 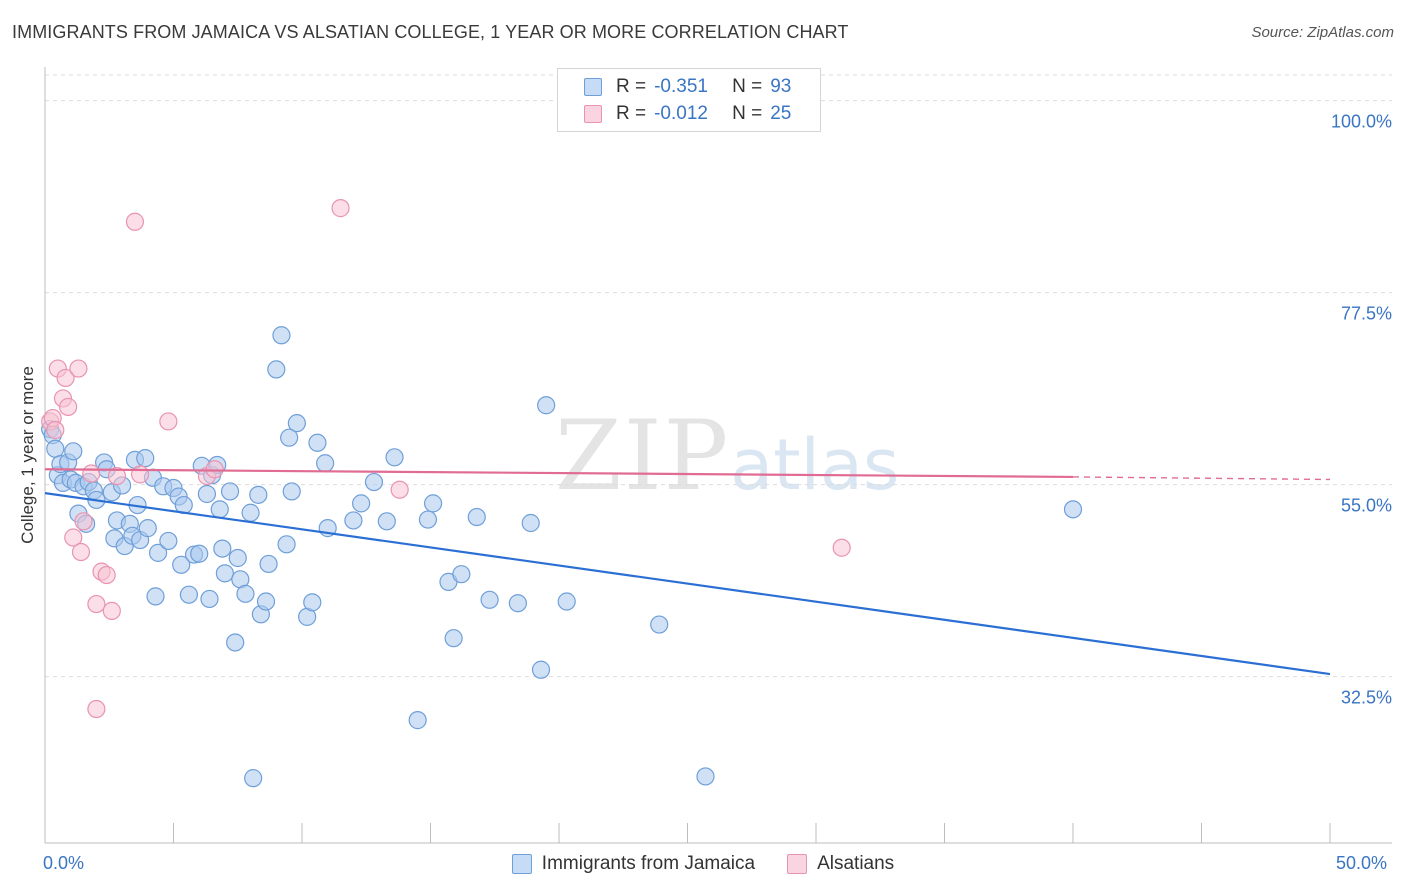 I want to click on x-tick-label-min: 0.0%, so click(x=64, y=863).